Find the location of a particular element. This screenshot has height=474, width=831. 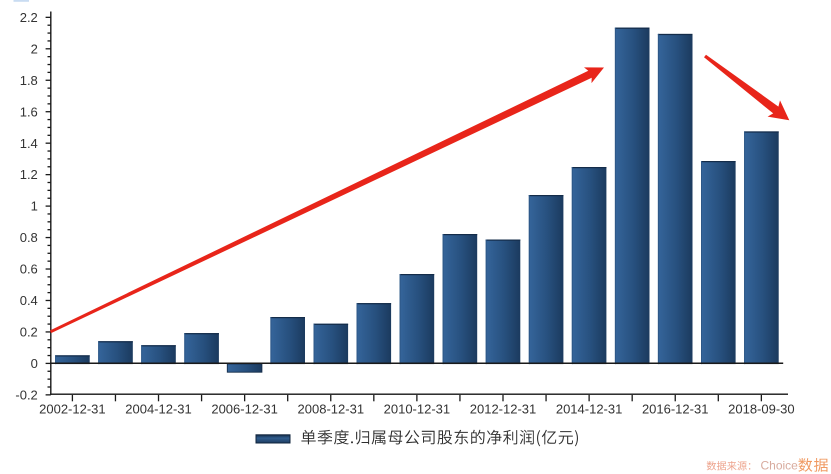

svg-text: 1.4 is located at coordinates (29, 143).